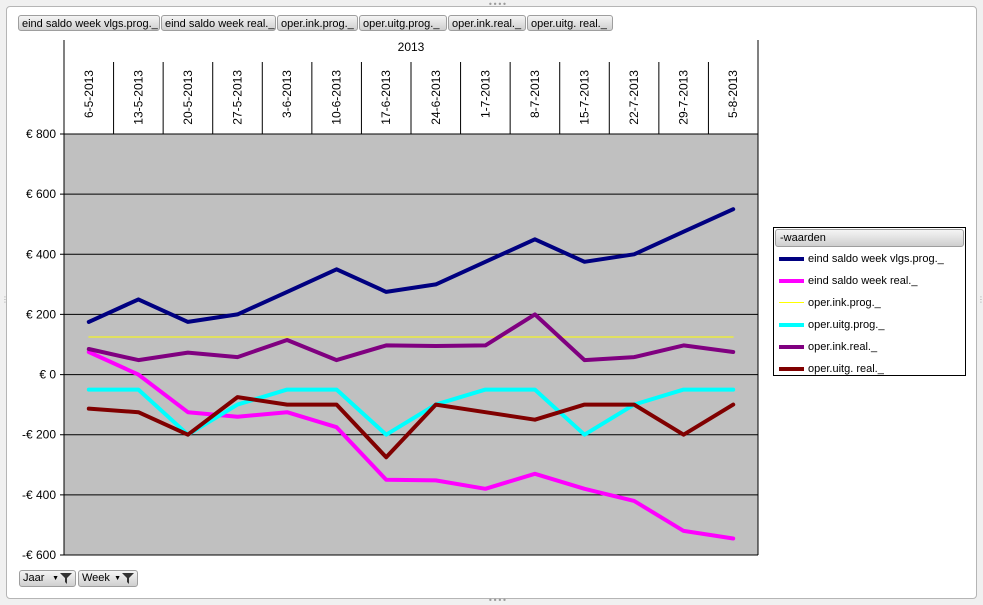 The image size is (983, 605). I want to click on y-tick-label: -€ 600, so click(39, 555).